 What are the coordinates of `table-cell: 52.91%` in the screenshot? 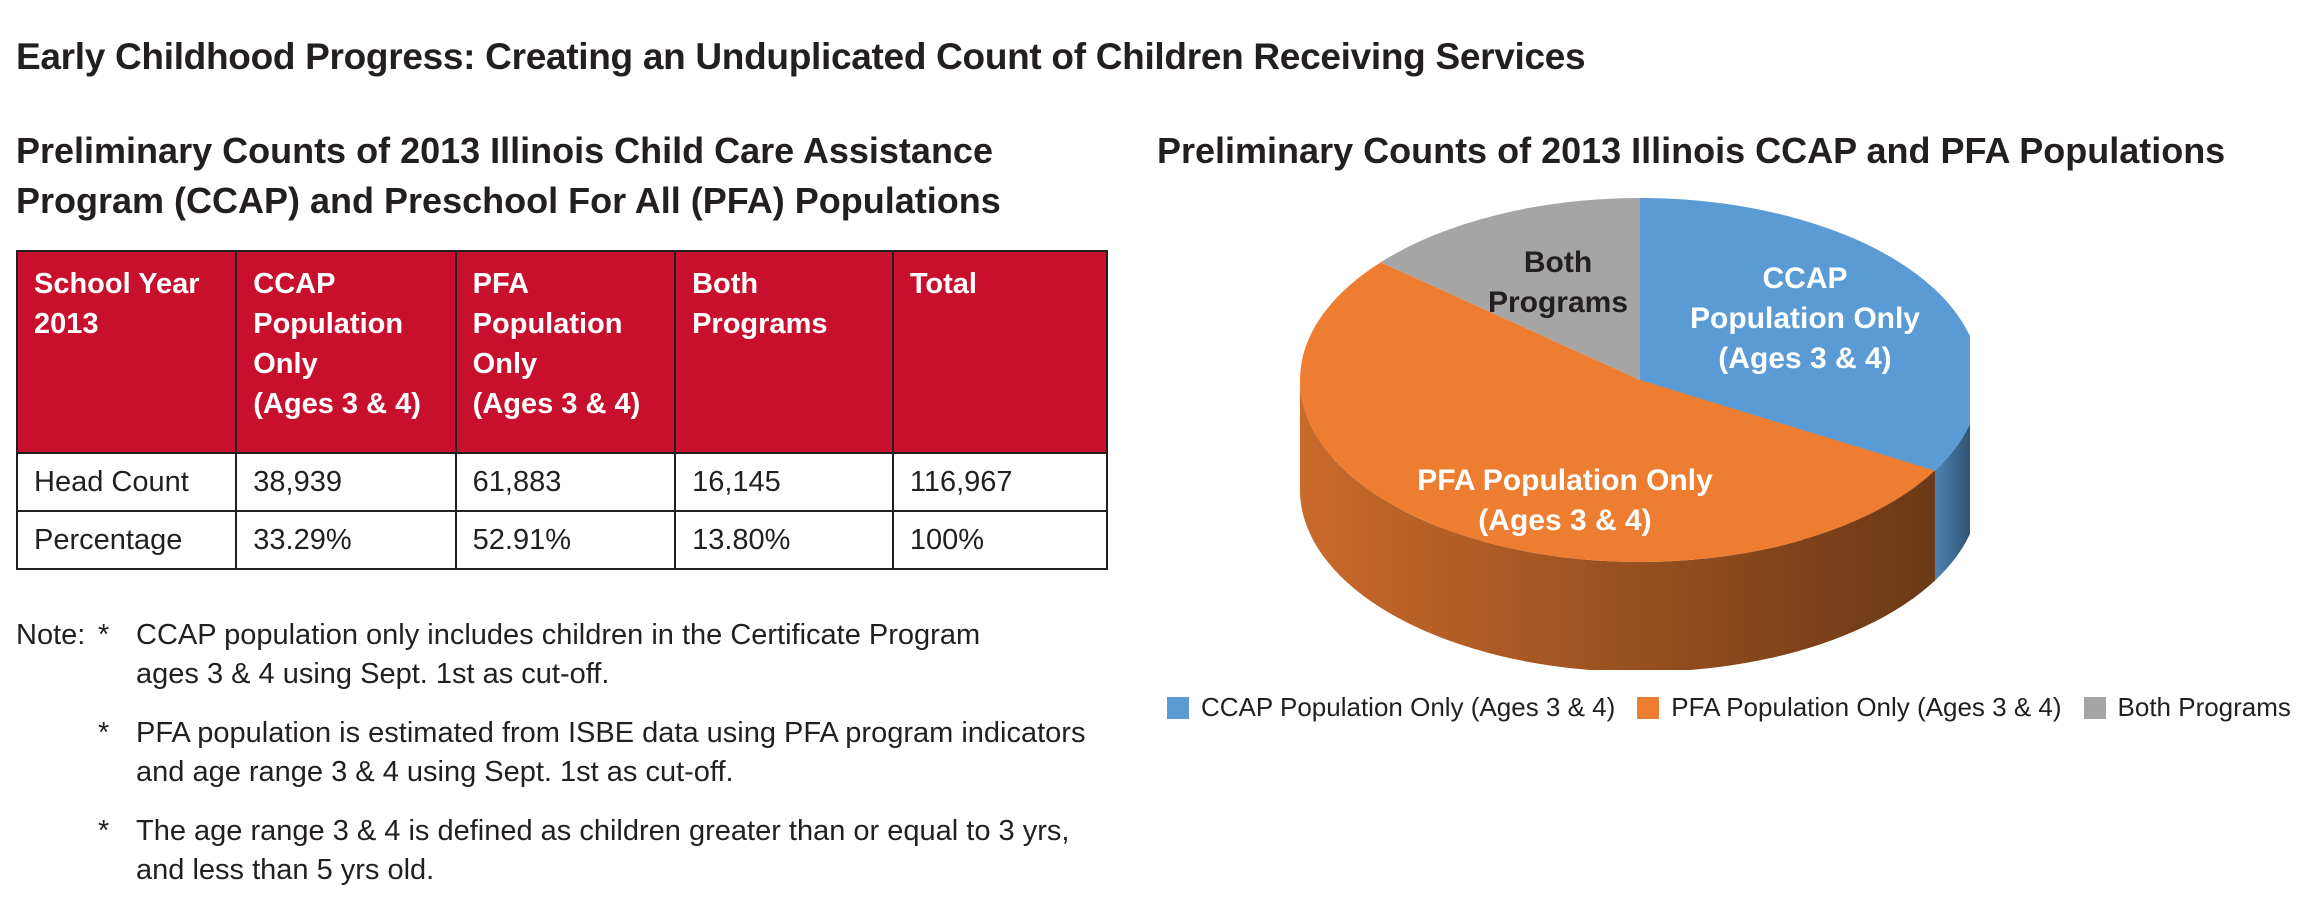 It's located at (565, 540).